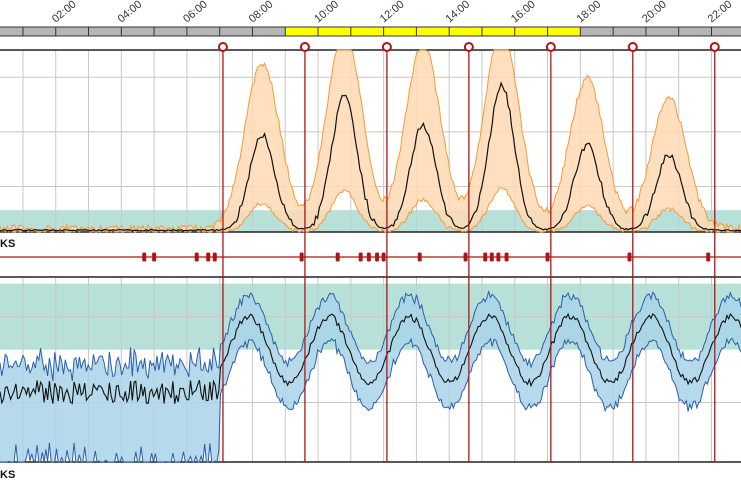  I want to click on x-tick-label: 22:00, so click(720, 12).